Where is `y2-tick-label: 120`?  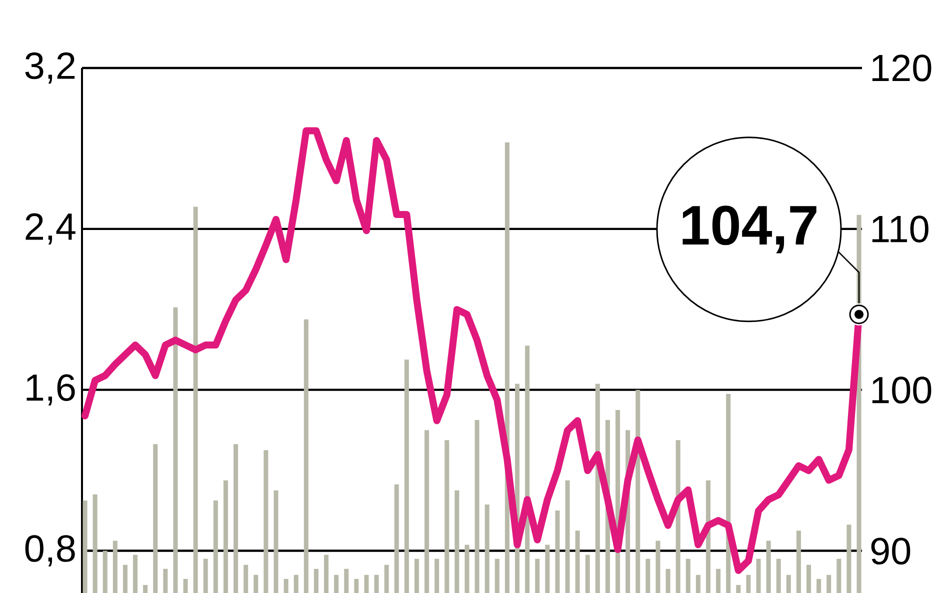
y2-tick-label: 120 is located at coordinates (902, 68).